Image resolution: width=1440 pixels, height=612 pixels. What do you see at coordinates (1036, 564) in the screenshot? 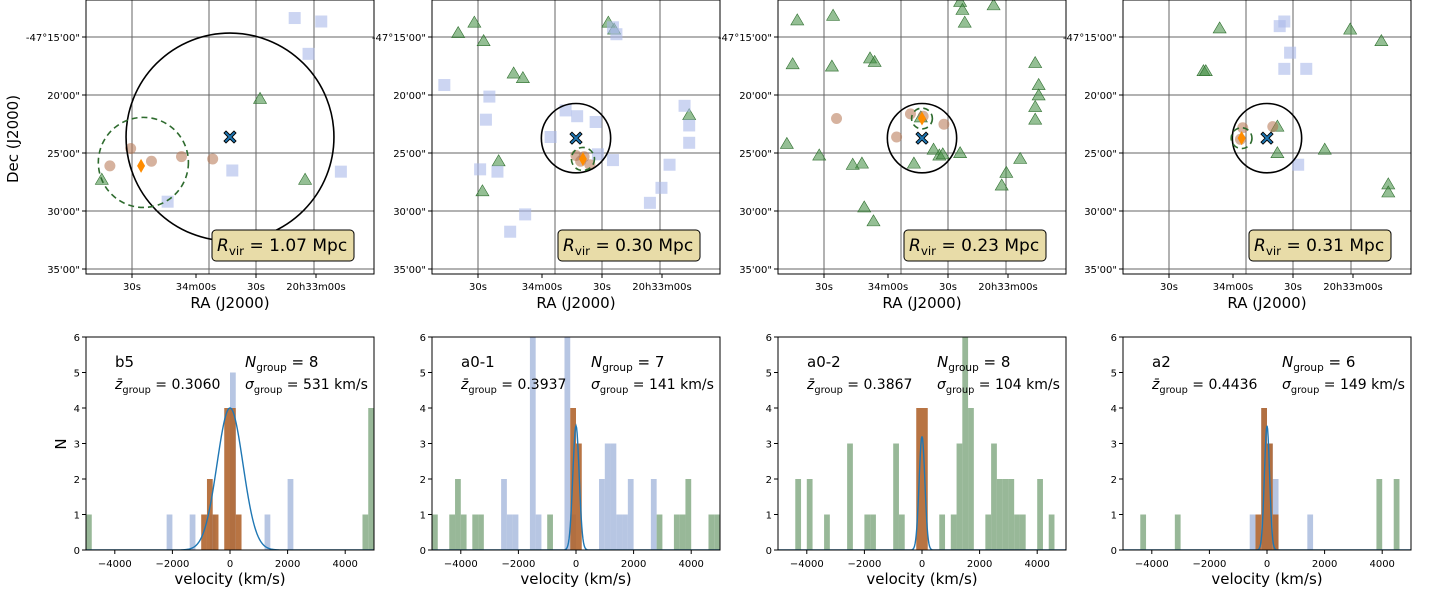
I see `hist-xtick-label: 4000` at bounding box center [1036, 564].